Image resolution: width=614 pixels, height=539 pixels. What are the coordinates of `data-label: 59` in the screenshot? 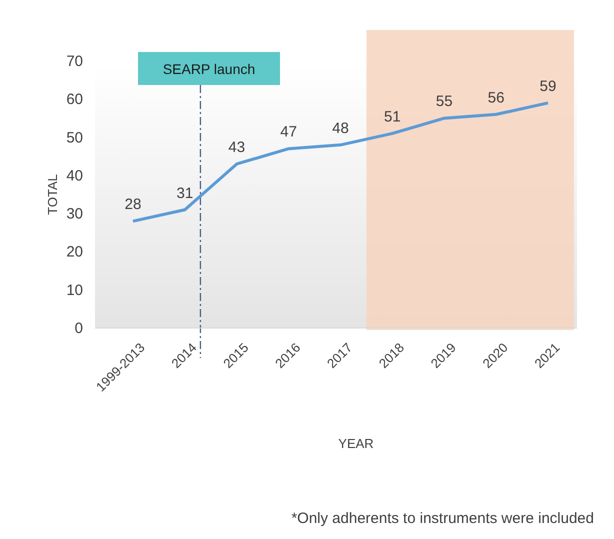 It's located at (548, 86).